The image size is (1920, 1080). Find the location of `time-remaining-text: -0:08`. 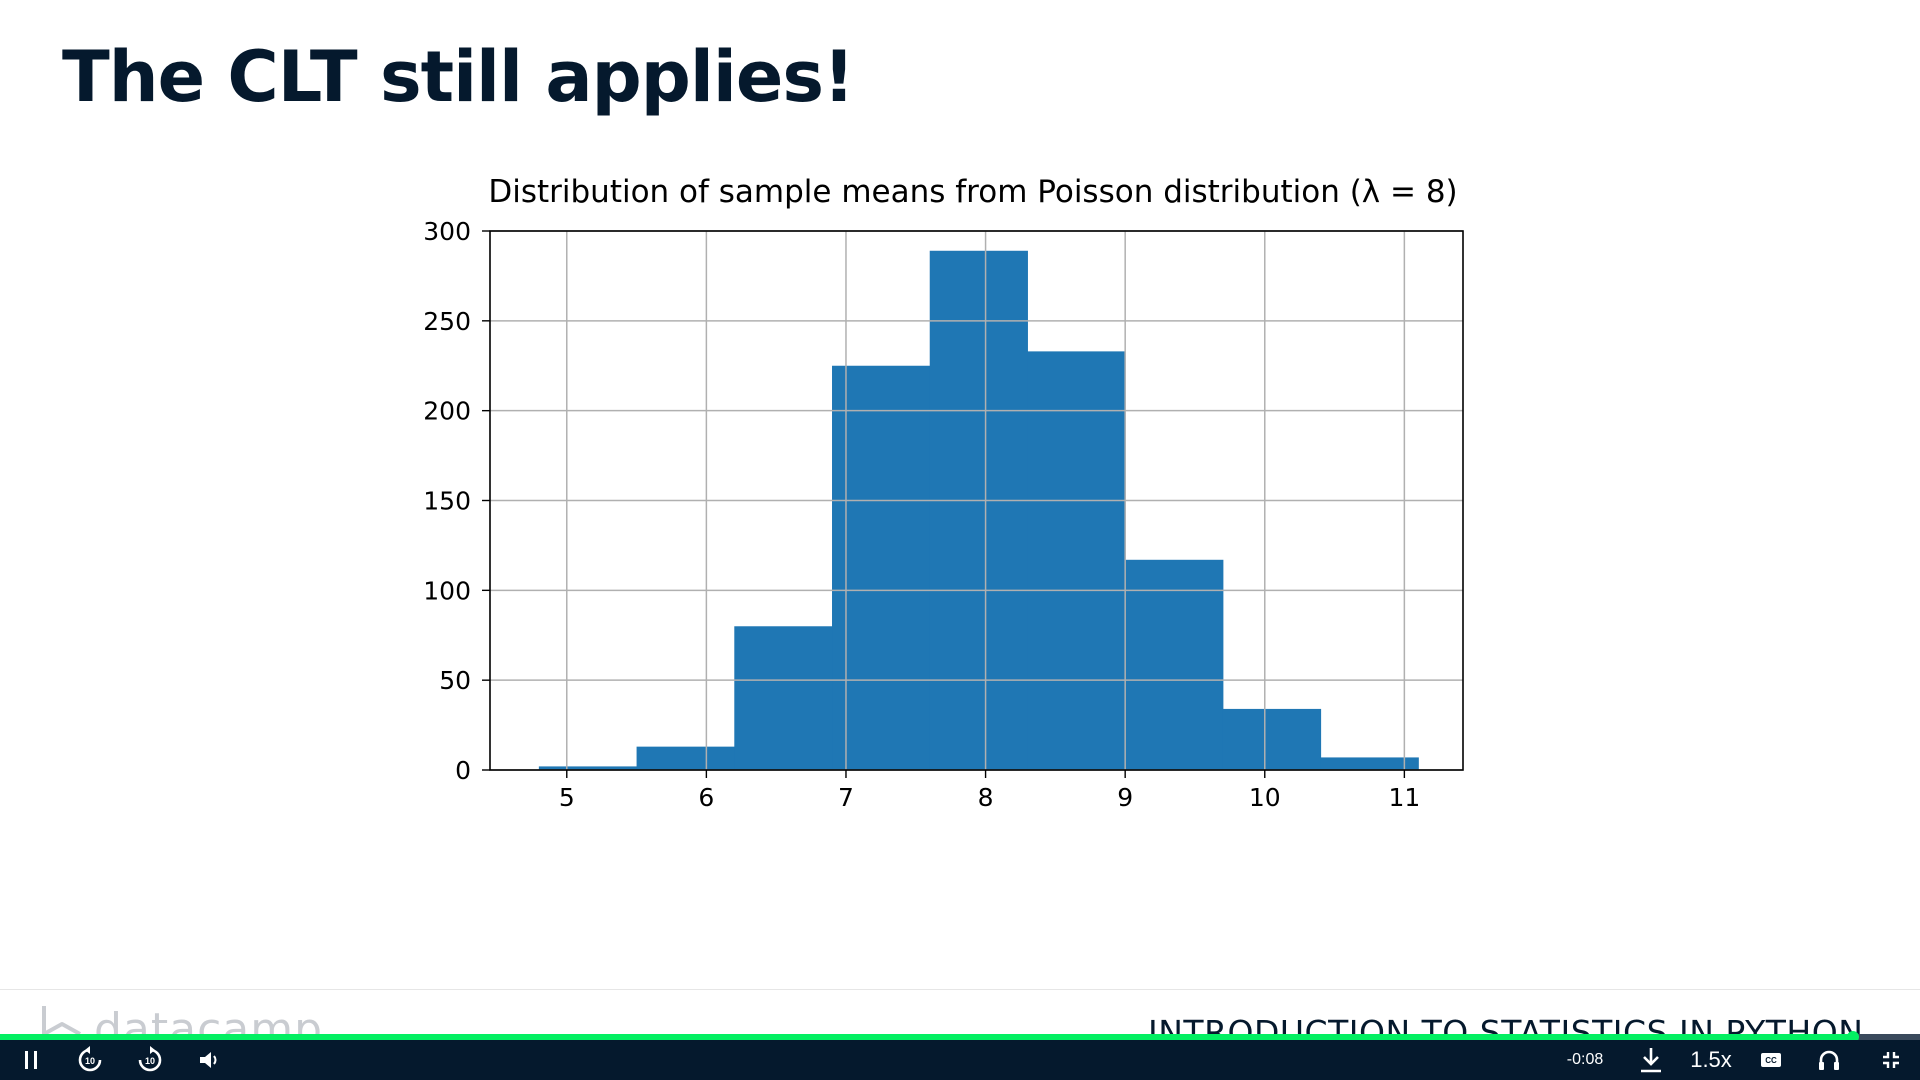

time-remaining-text: -0:08 is located at coordinates (1585, 1059).